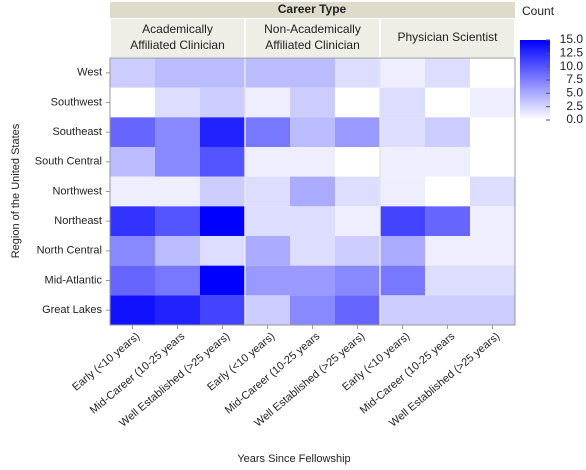 Image resolution: width=586 pixels, height=470 pixels. Describe the element at coordinates (574, 119) in the screenshot. I see `colorbar-tick-label: 0.0` at that location.